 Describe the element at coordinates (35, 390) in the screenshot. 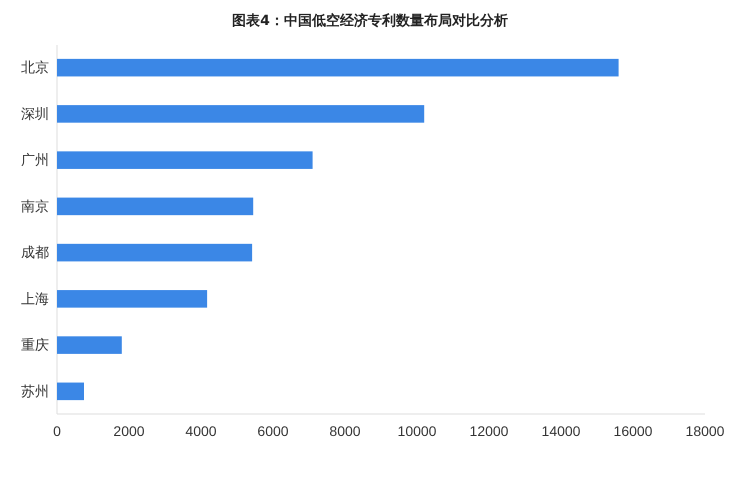

I see `y-tick-label: 苏州` at that location.